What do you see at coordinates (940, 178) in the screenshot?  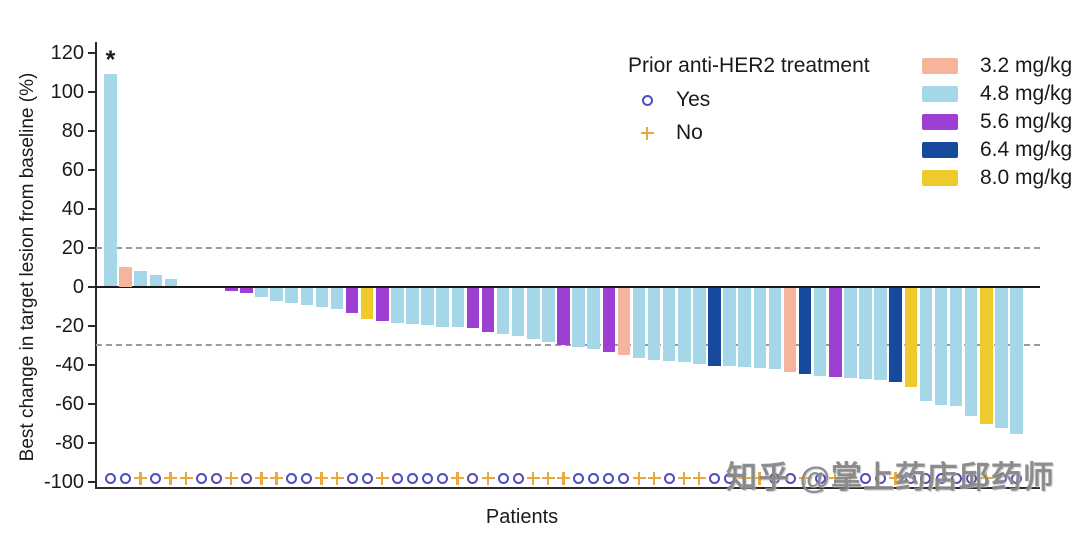 I see `dose-swatch-8-0-icon` at bounding box center [940, 178].